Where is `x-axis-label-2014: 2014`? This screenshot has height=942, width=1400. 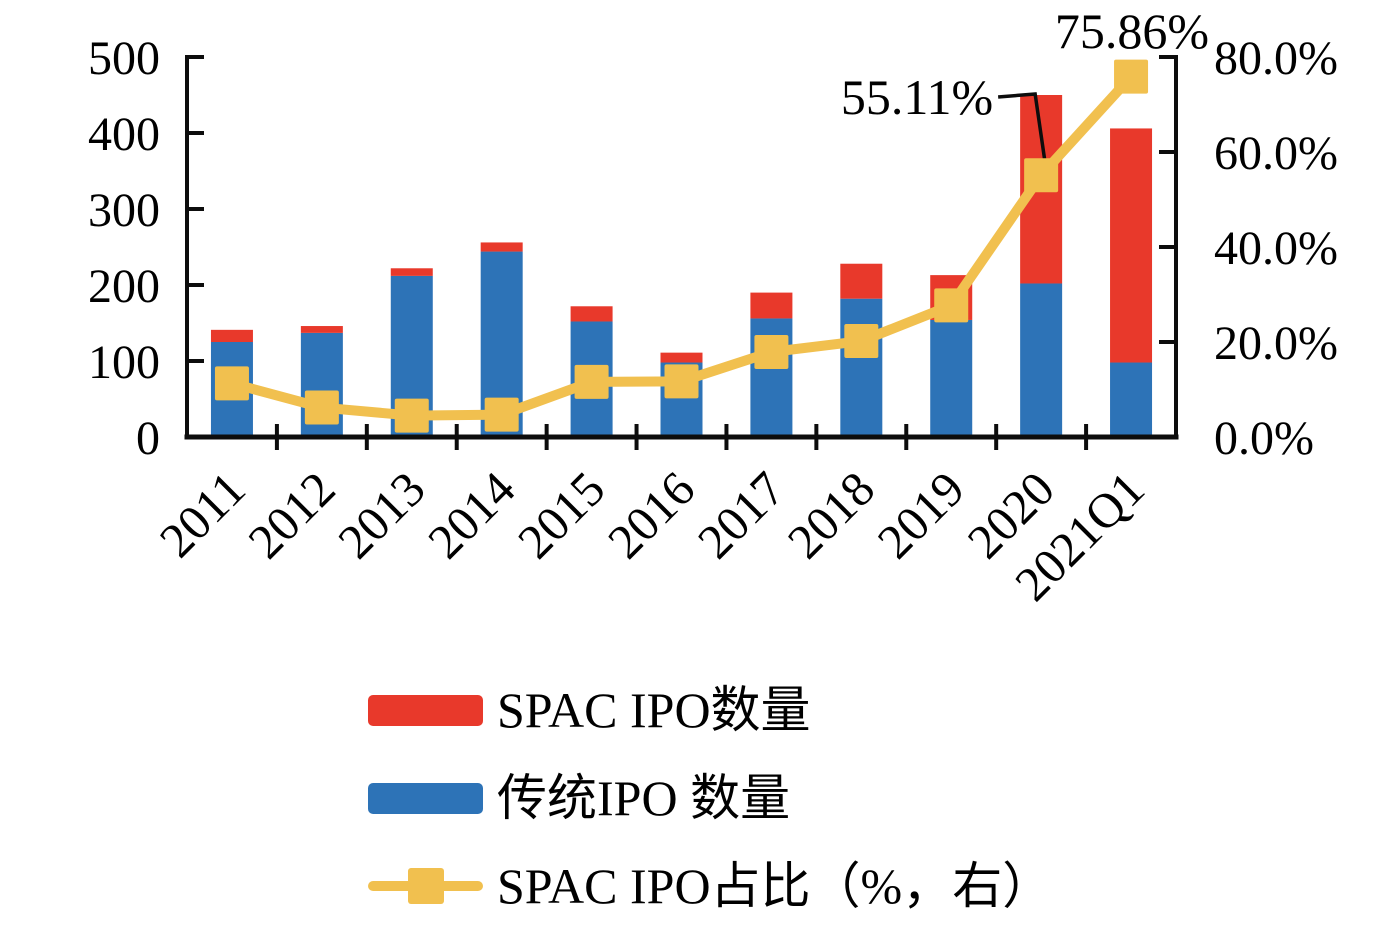 x-axis-label-2014: 2014 is located at coordinates (471, 515).